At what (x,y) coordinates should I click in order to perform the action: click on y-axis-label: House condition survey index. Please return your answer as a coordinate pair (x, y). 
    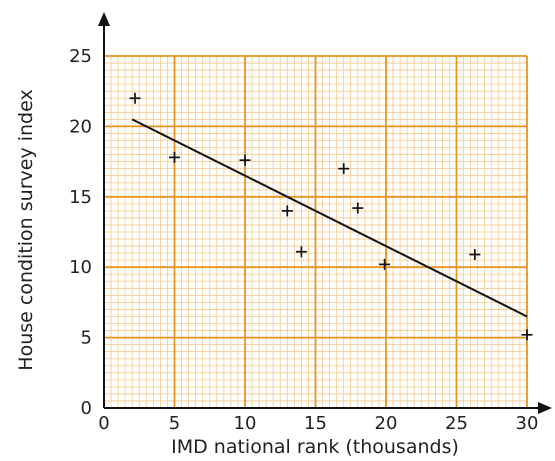
    Looking at the image, I should click on (26, 229).